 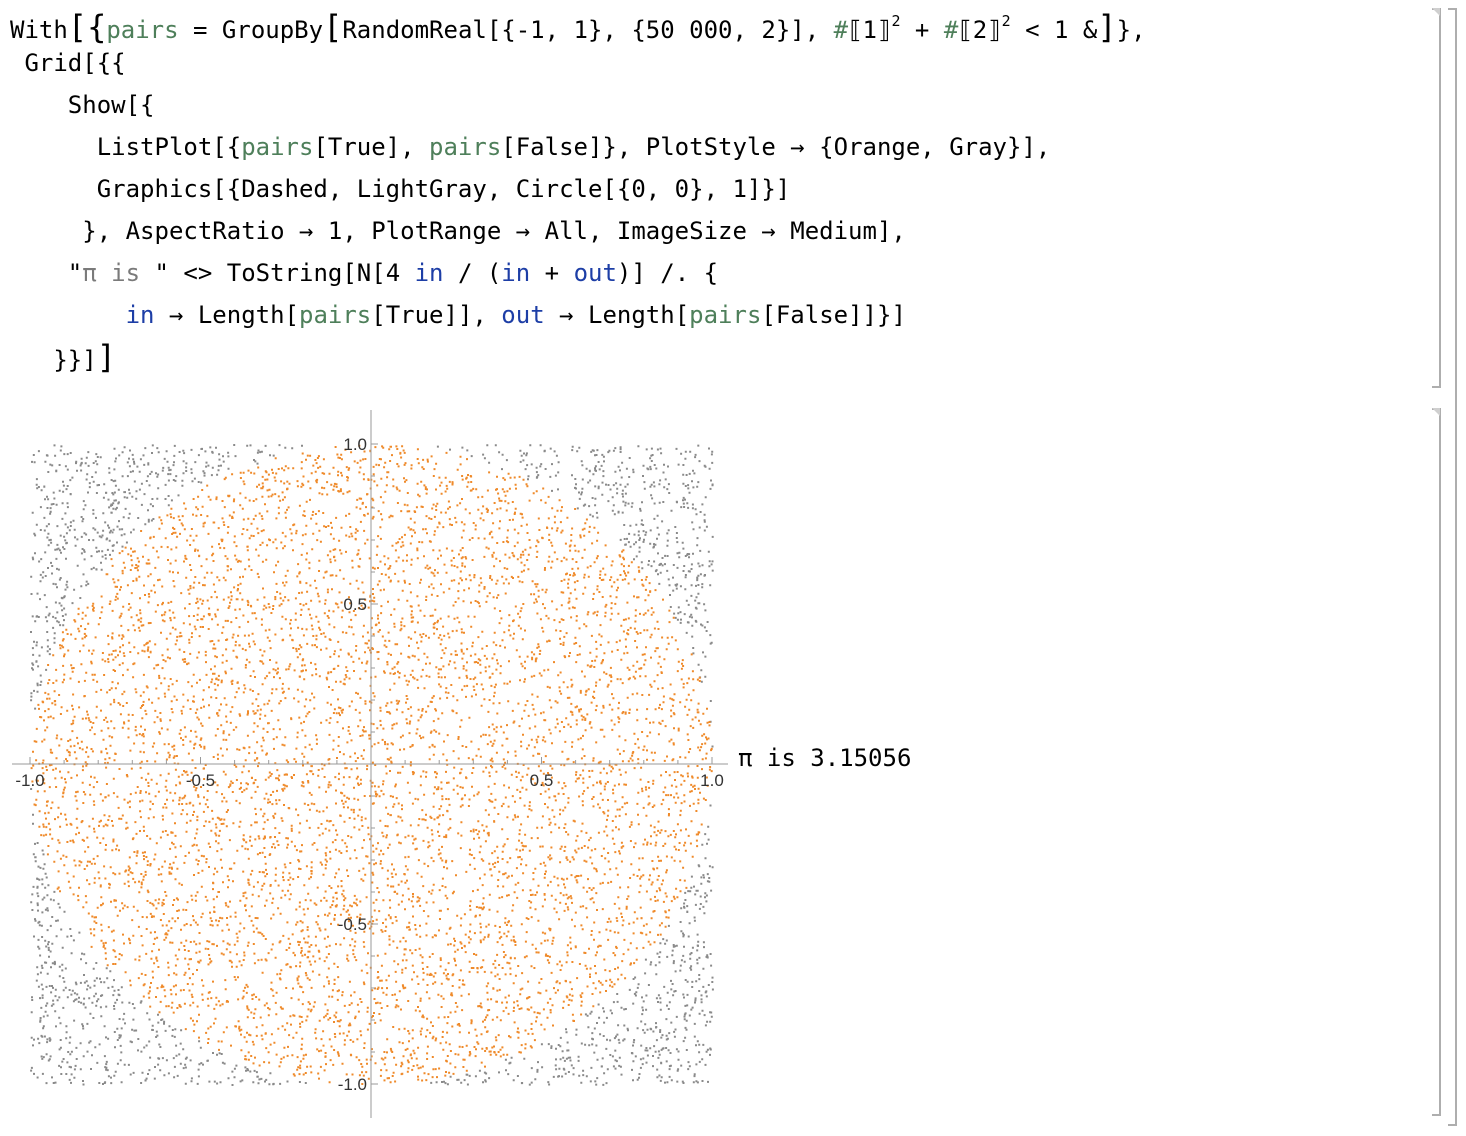 I want to click on x-tick-label: -1.0, so click(x=29, y=780).